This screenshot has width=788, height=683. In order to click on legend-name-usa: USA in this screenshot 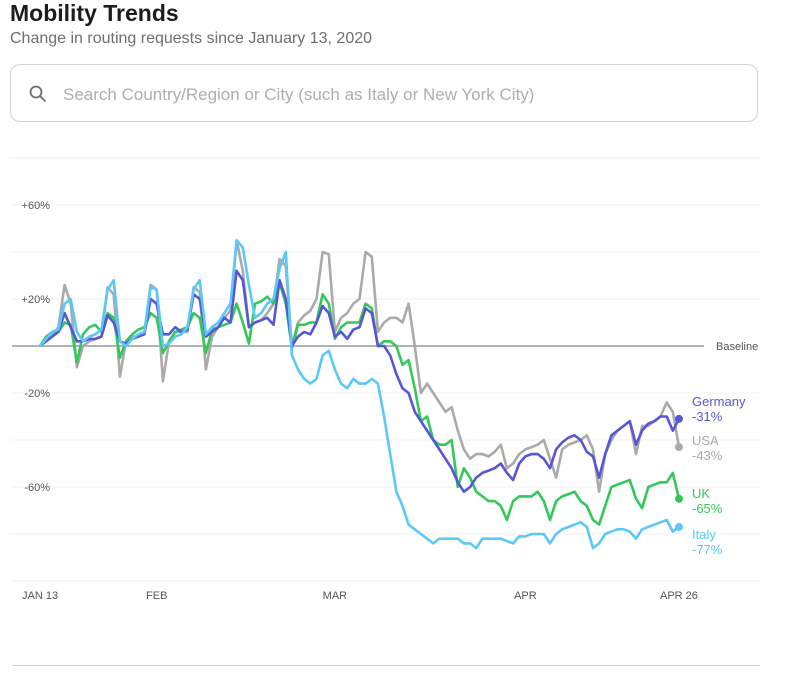, I will do `click(705, 440)`.